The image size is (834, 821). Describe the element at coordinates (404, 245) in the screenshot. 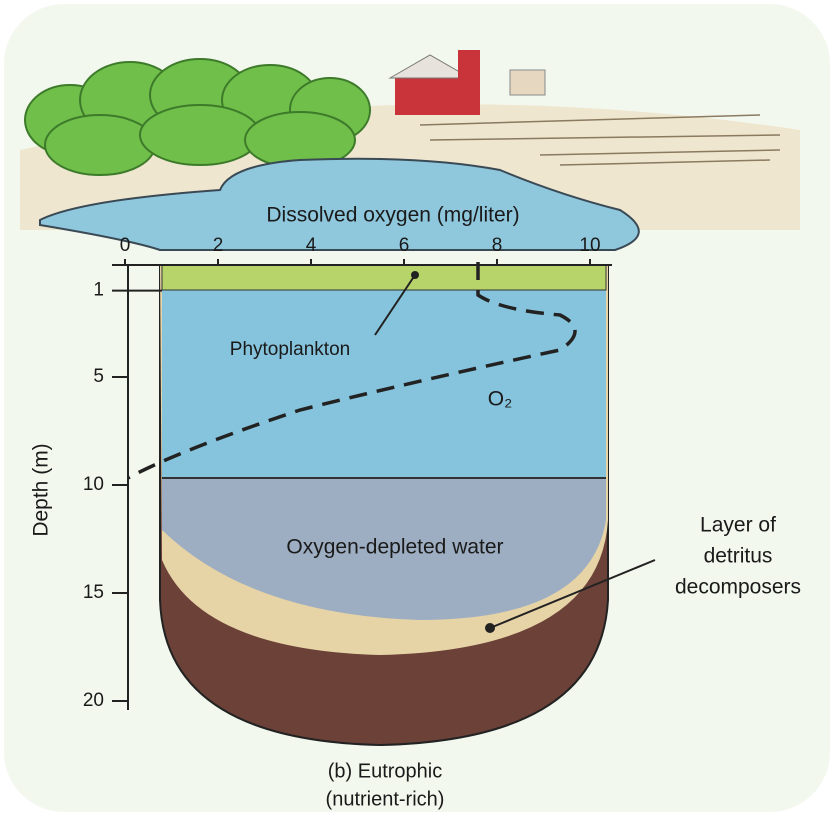

I see `x-tick-label: 6` at that location.